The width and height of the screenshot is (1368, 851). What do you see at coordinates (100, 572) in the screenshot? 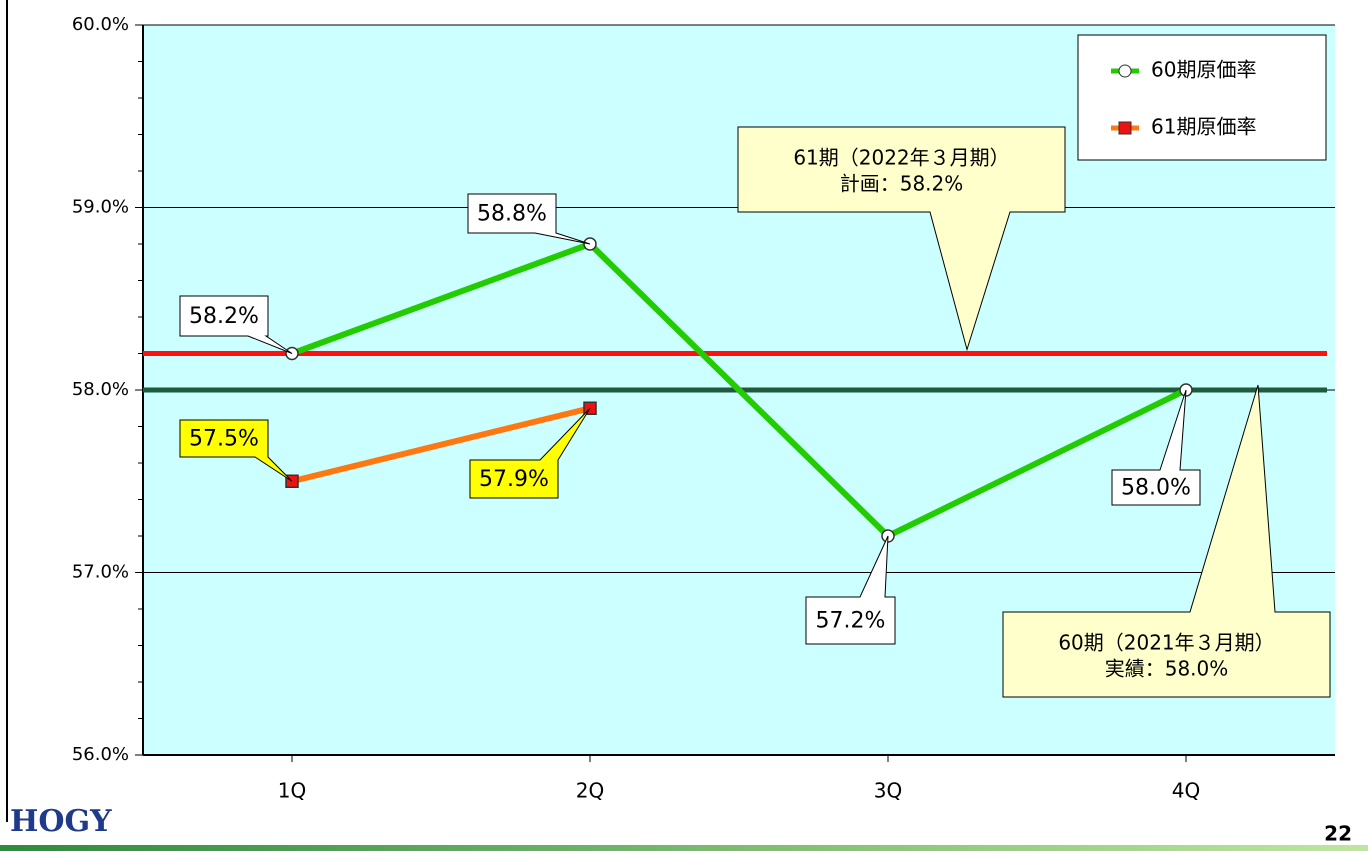
I see `y-tick-label: 57.0%` at bounding box center [100, 572].